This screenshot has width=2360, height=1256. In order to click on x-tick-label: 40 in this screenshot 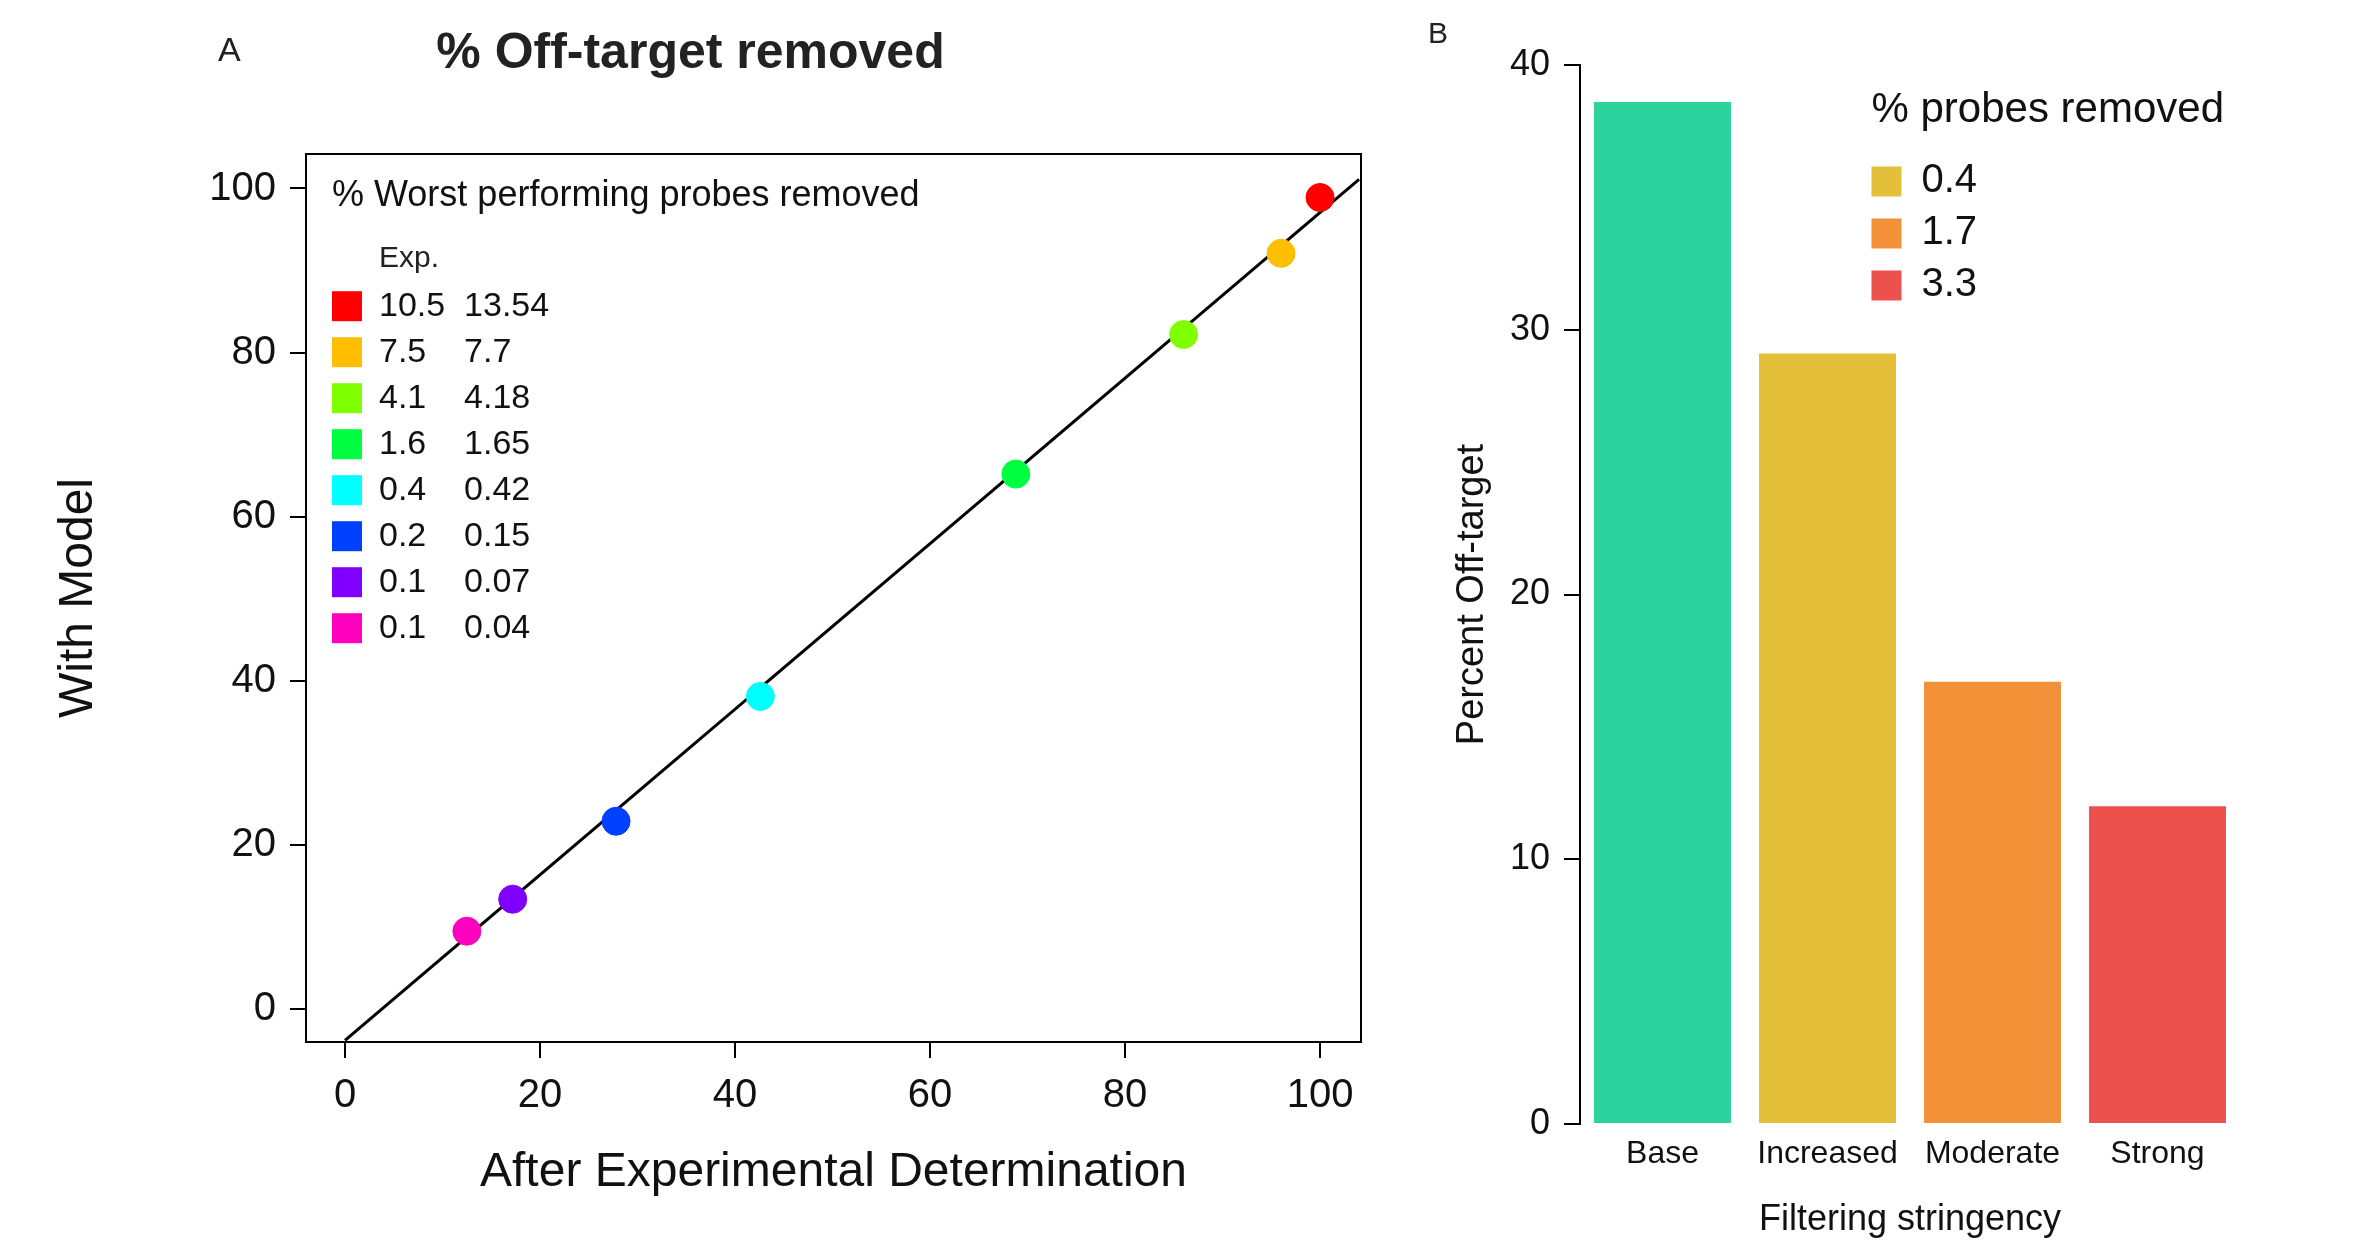, I will do `click(735, 1093)`.